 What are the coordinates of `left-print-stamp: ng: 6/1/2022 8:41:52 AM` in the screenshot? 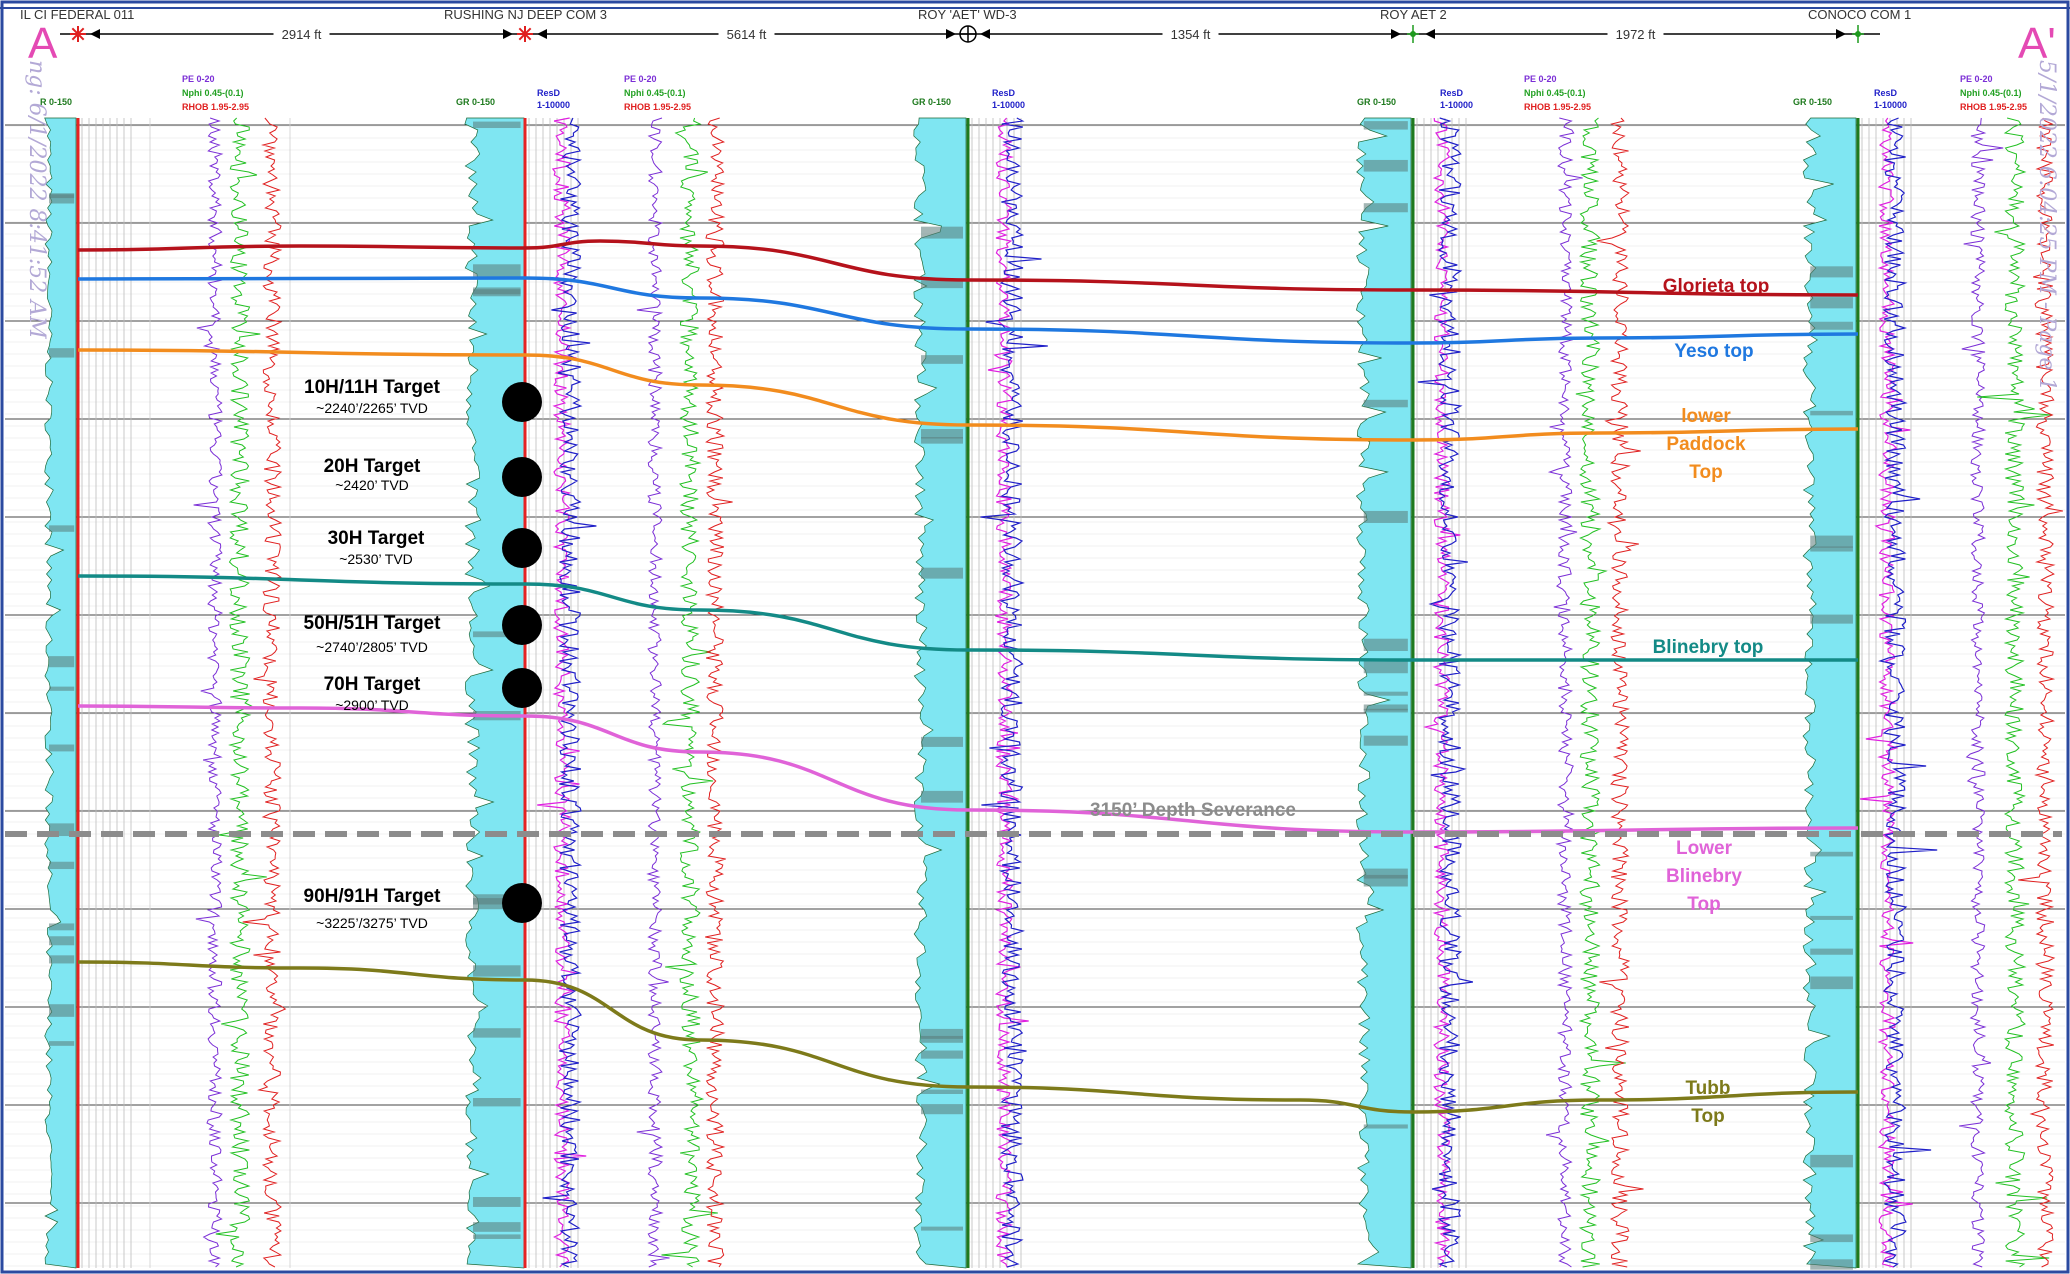 It's located at (36, 199).